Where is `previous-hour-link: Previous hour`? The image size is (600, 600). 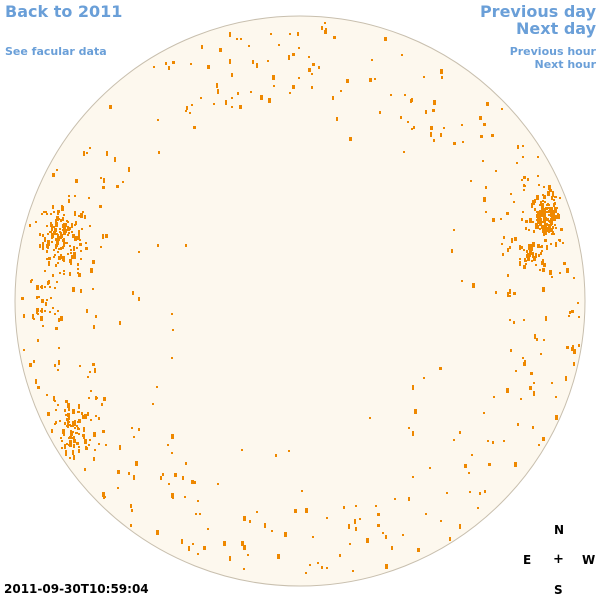 previous-hour-link: Previous hour is located at coordinates (552, 51).